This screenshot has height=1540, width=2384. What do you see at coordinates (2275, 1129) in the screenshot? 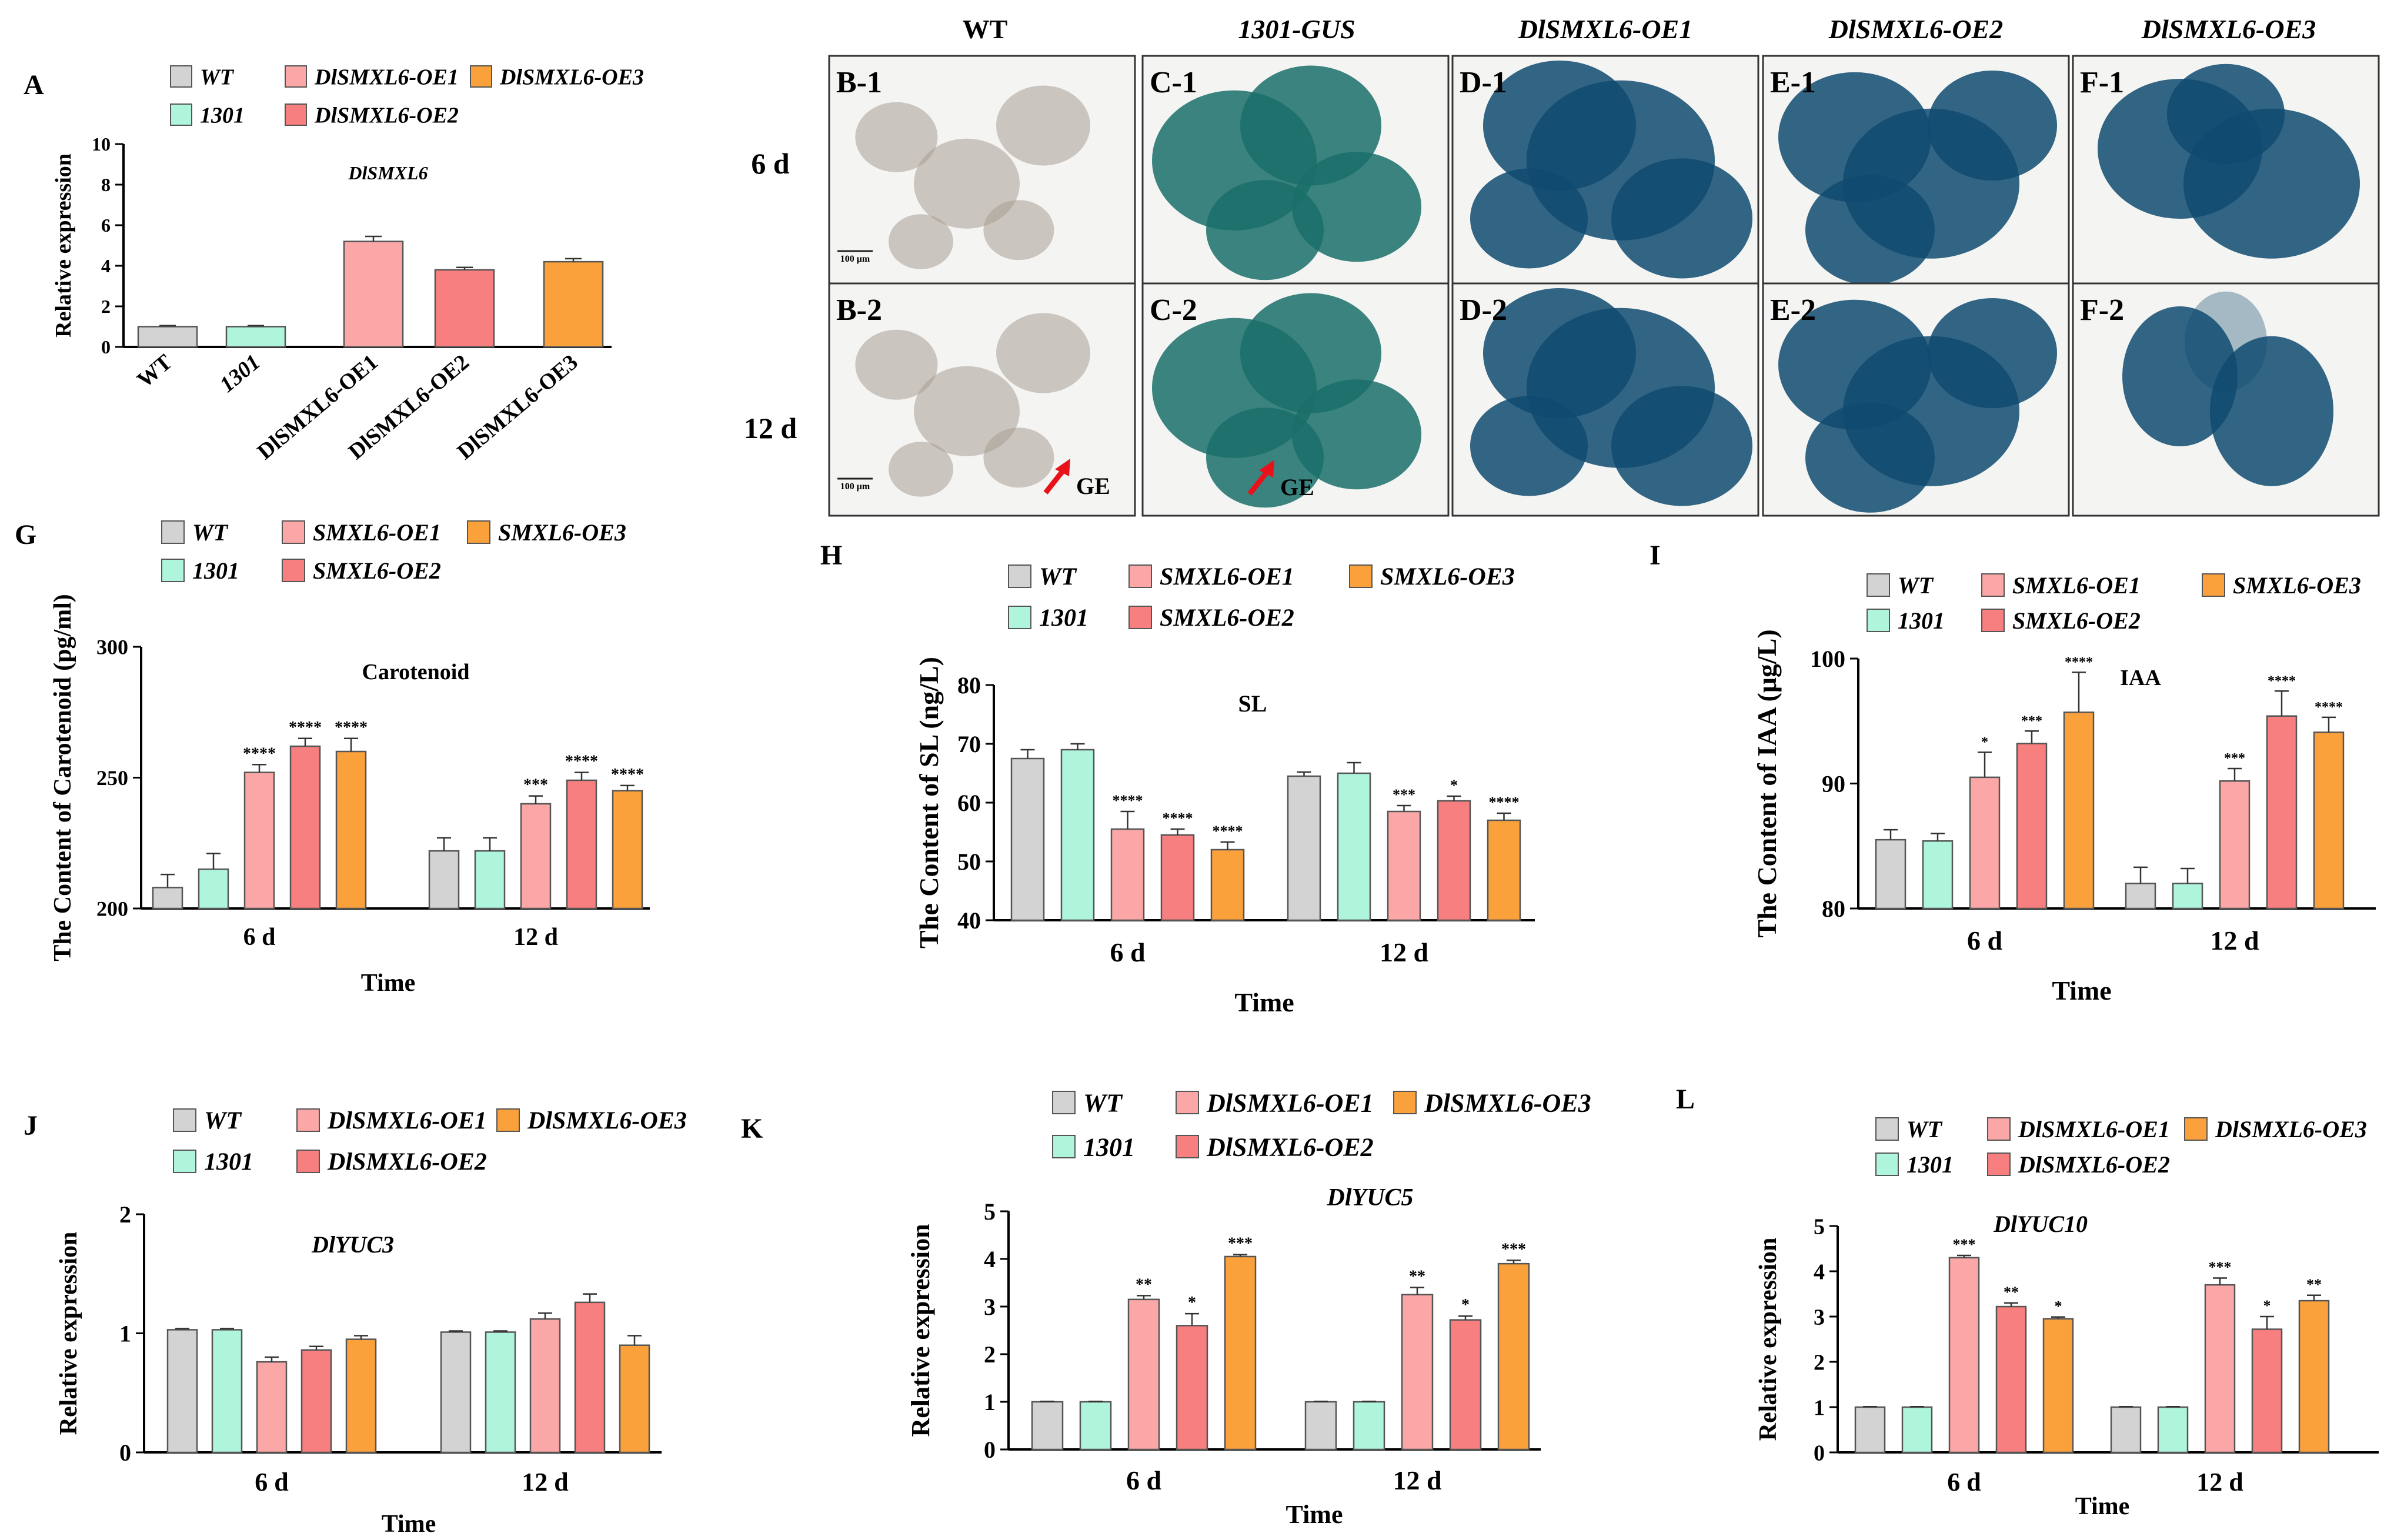
I see `legend-item: DlSMXL6-OE3` at bounding box center [2275, 1129].